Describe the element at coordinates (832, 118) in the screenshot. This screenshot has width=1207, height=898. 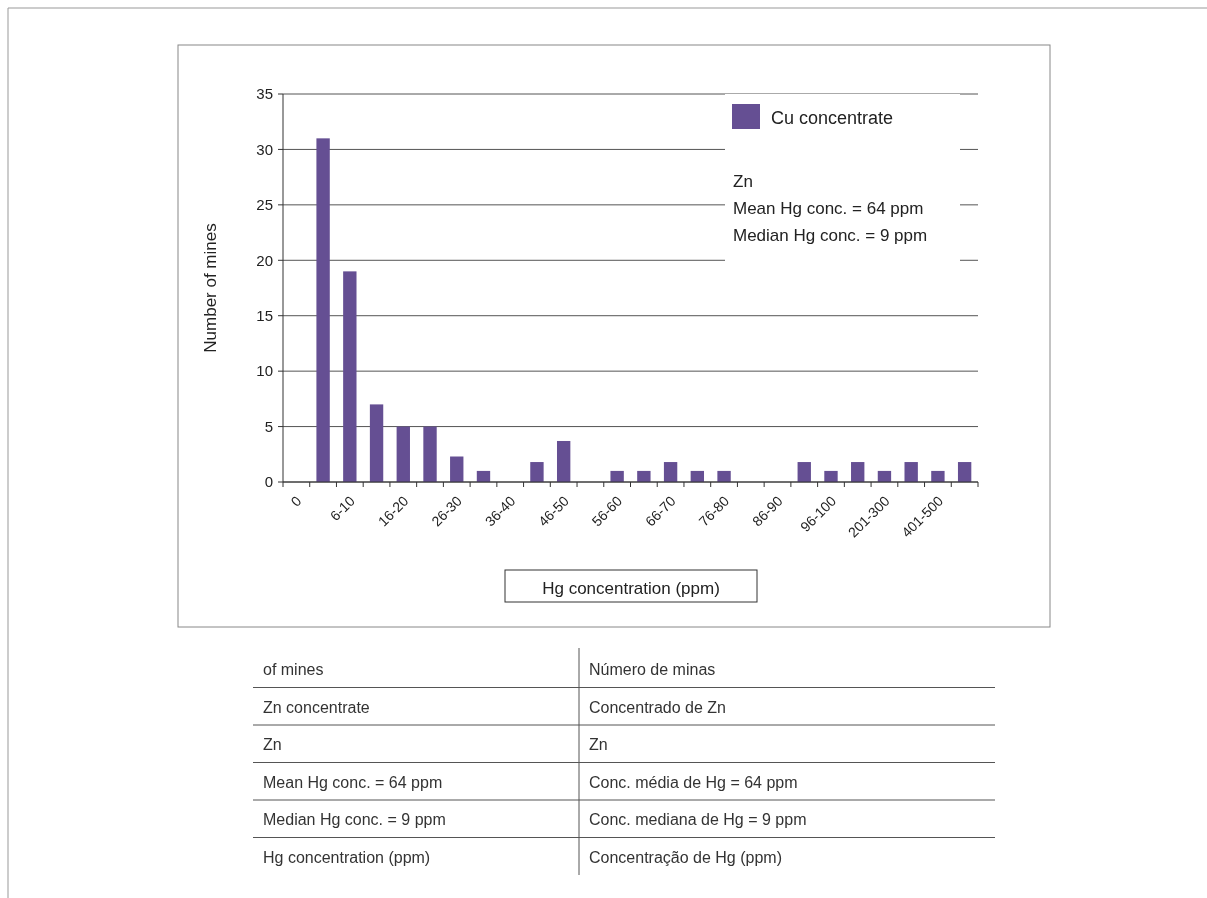
I see `legend-label: Cu concentrate` at that location.